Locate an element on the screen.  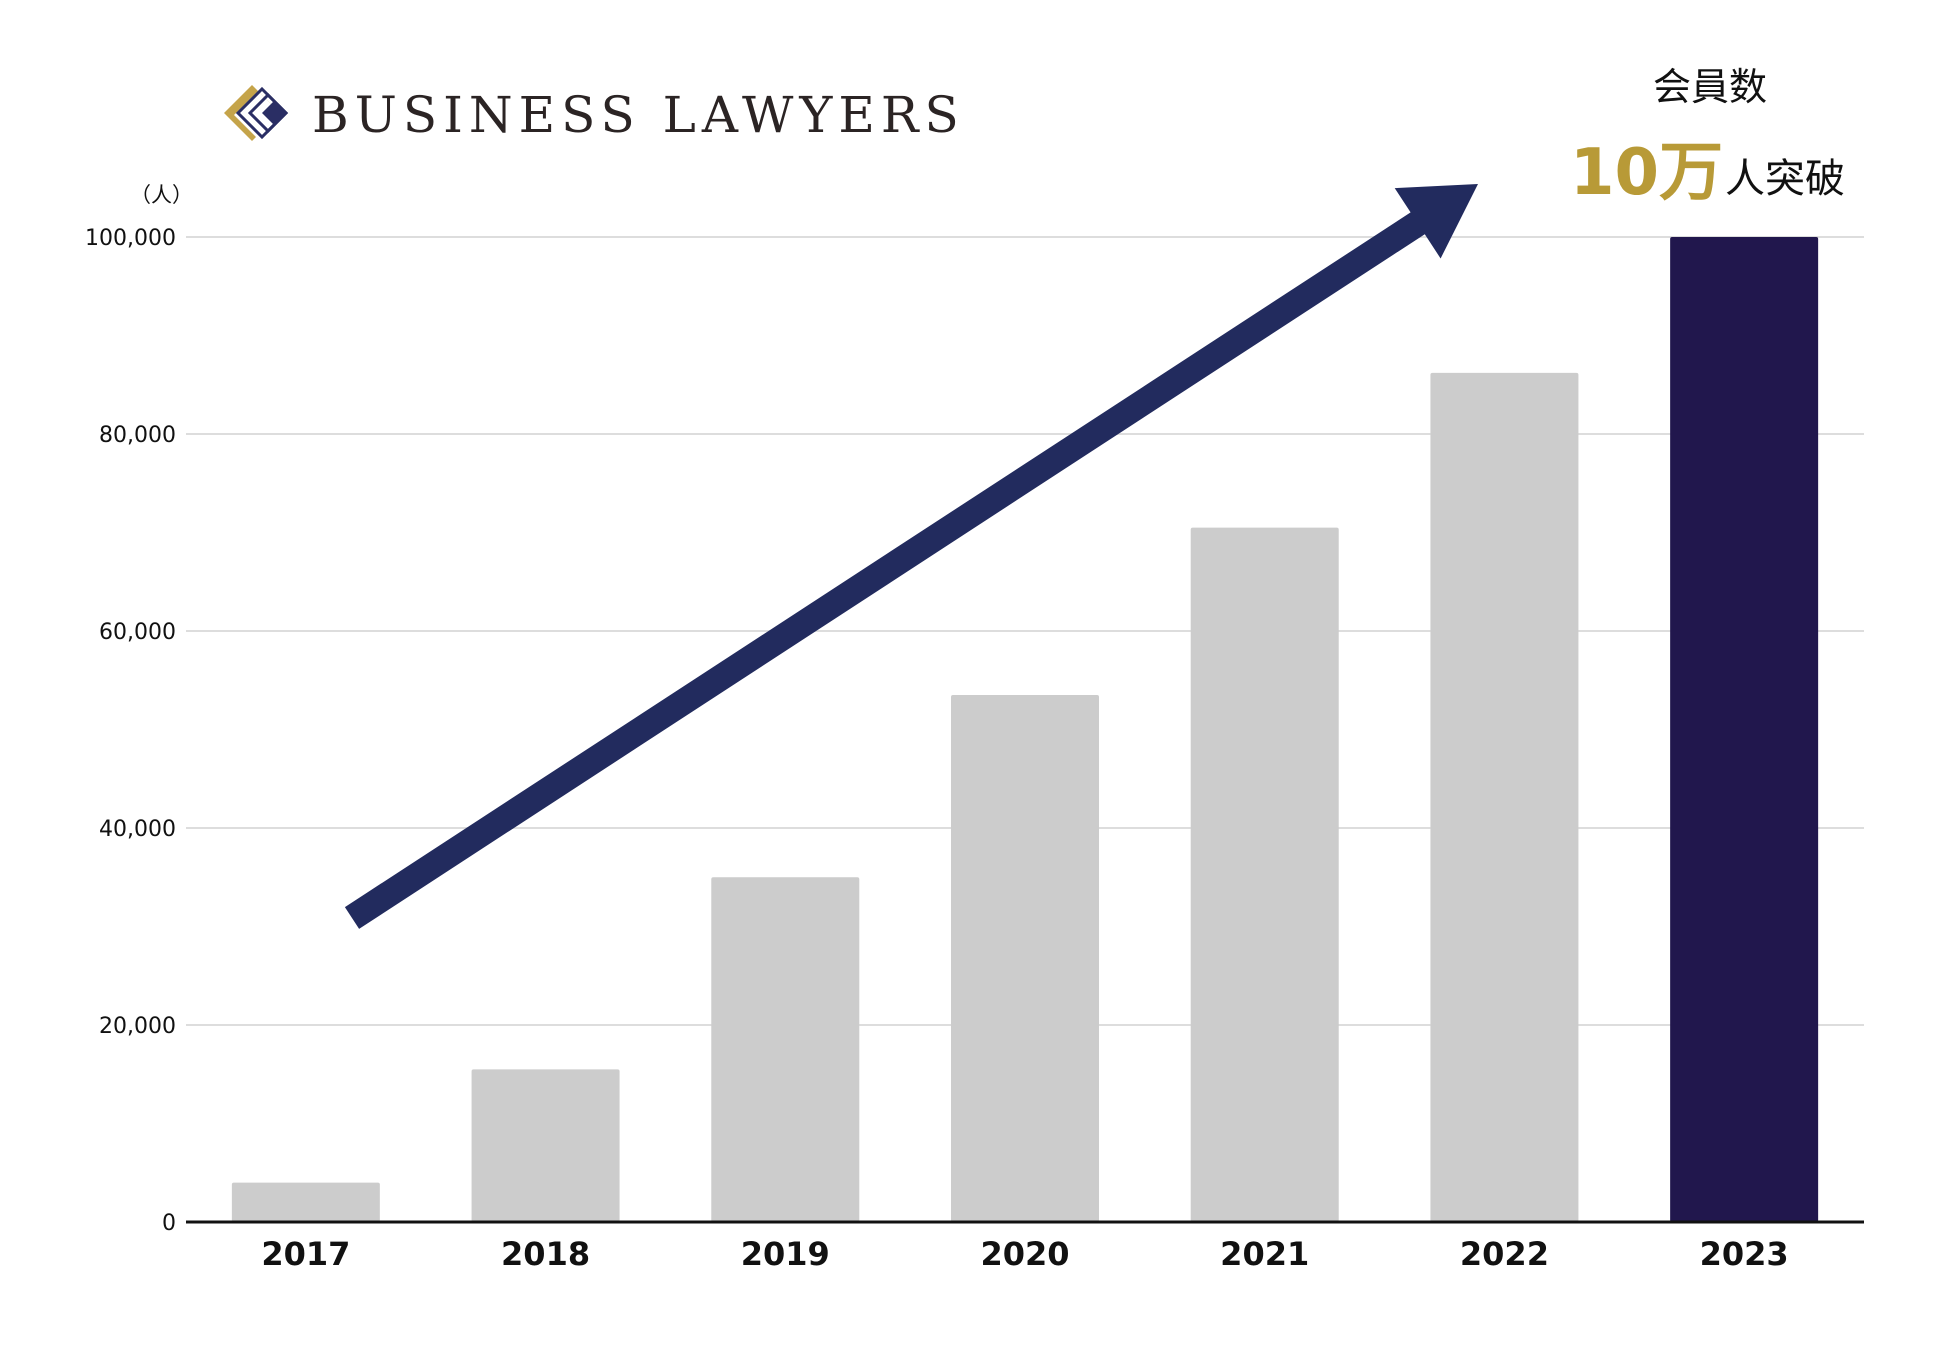
bar-2023 is located at coordinates (1744, 729).